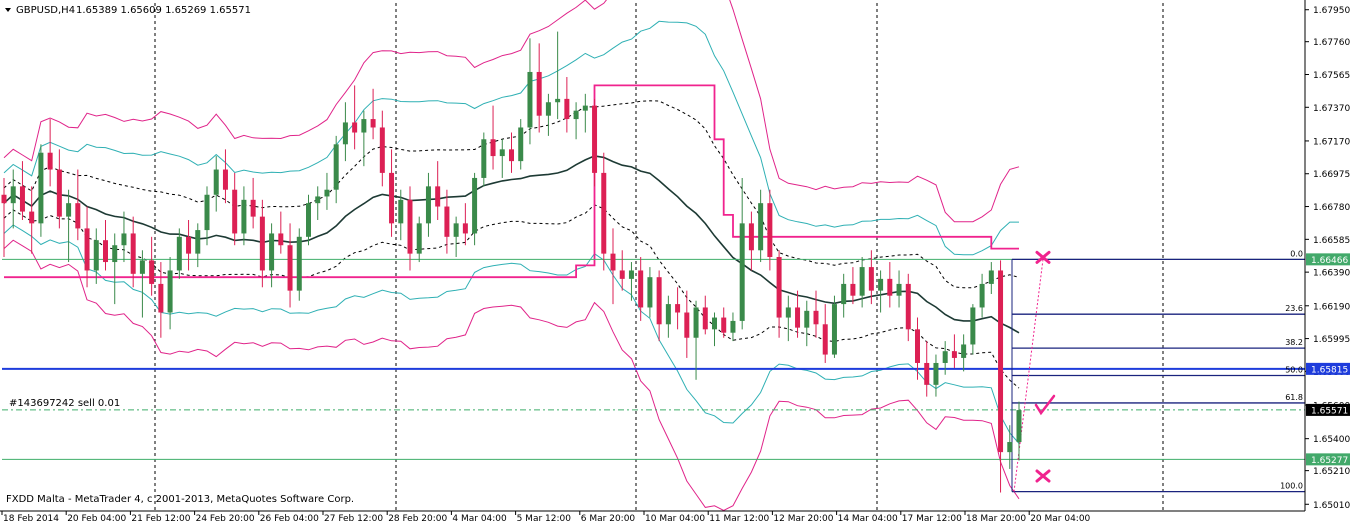 This screenshot has width=1350, height=529. I want to click on fib-level-label: 38.2, so click(1294, 342).